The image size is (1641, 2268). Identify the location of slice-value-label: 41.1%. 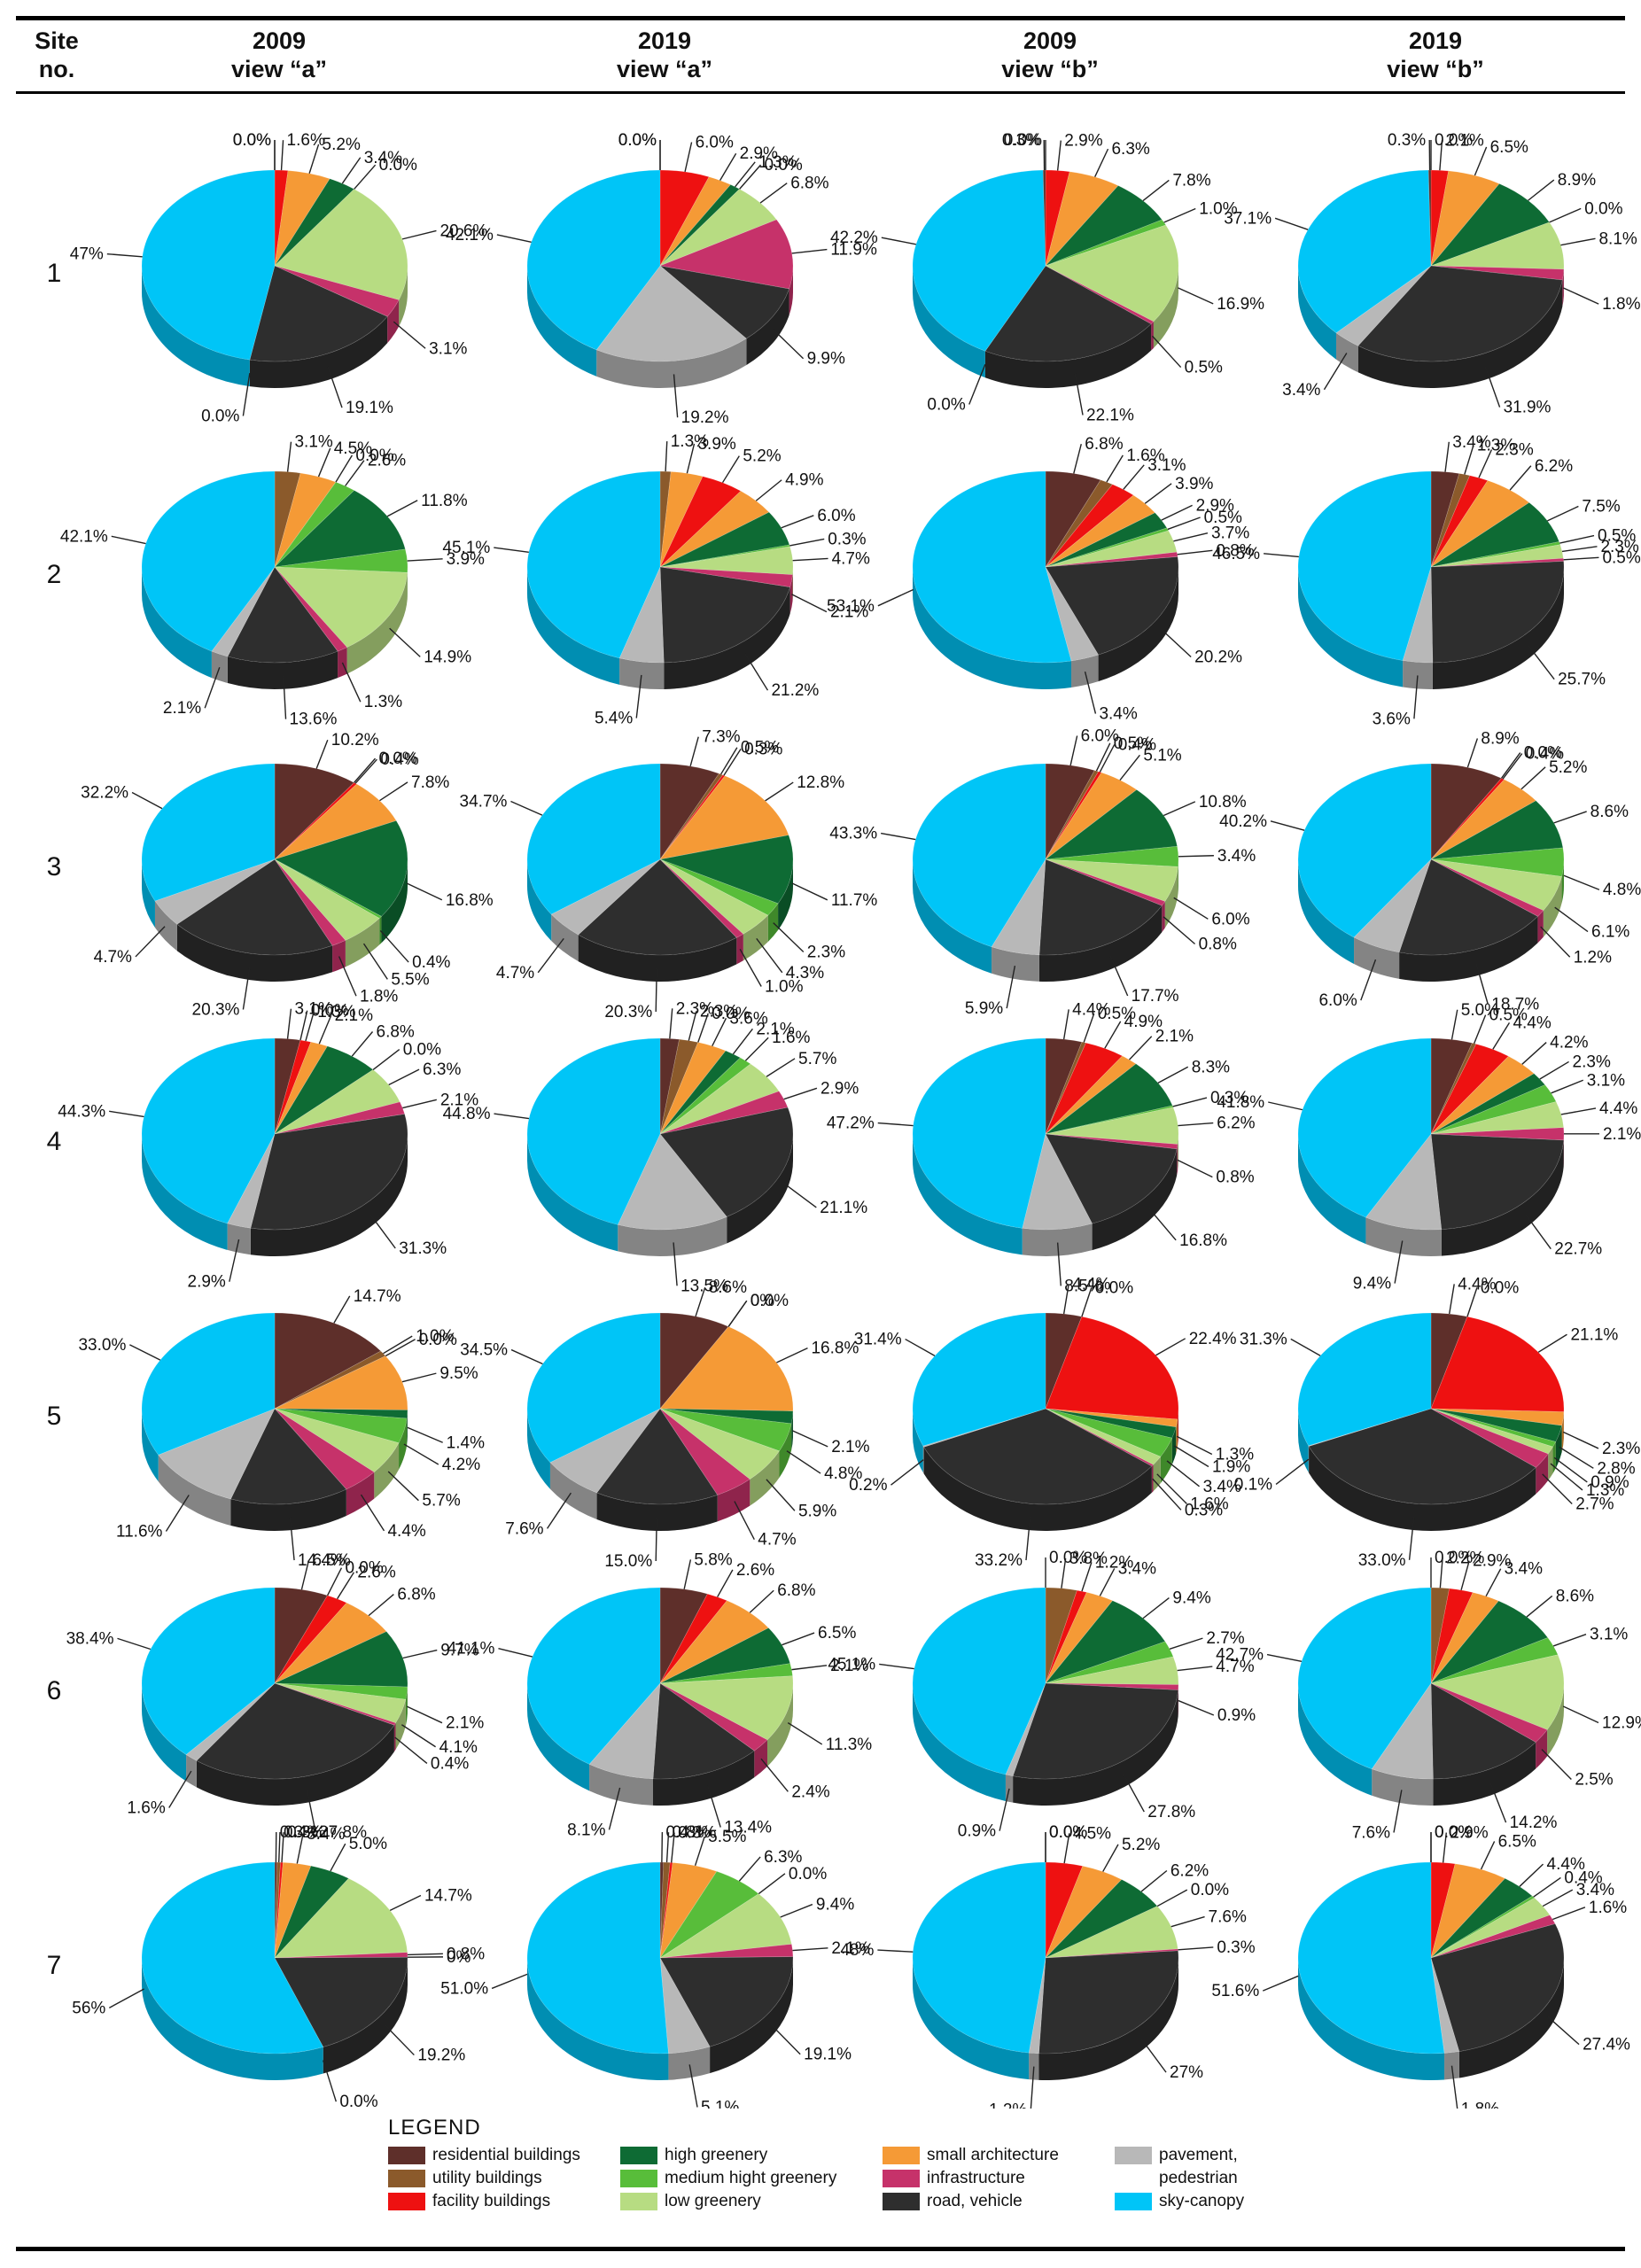
(471, 1649).